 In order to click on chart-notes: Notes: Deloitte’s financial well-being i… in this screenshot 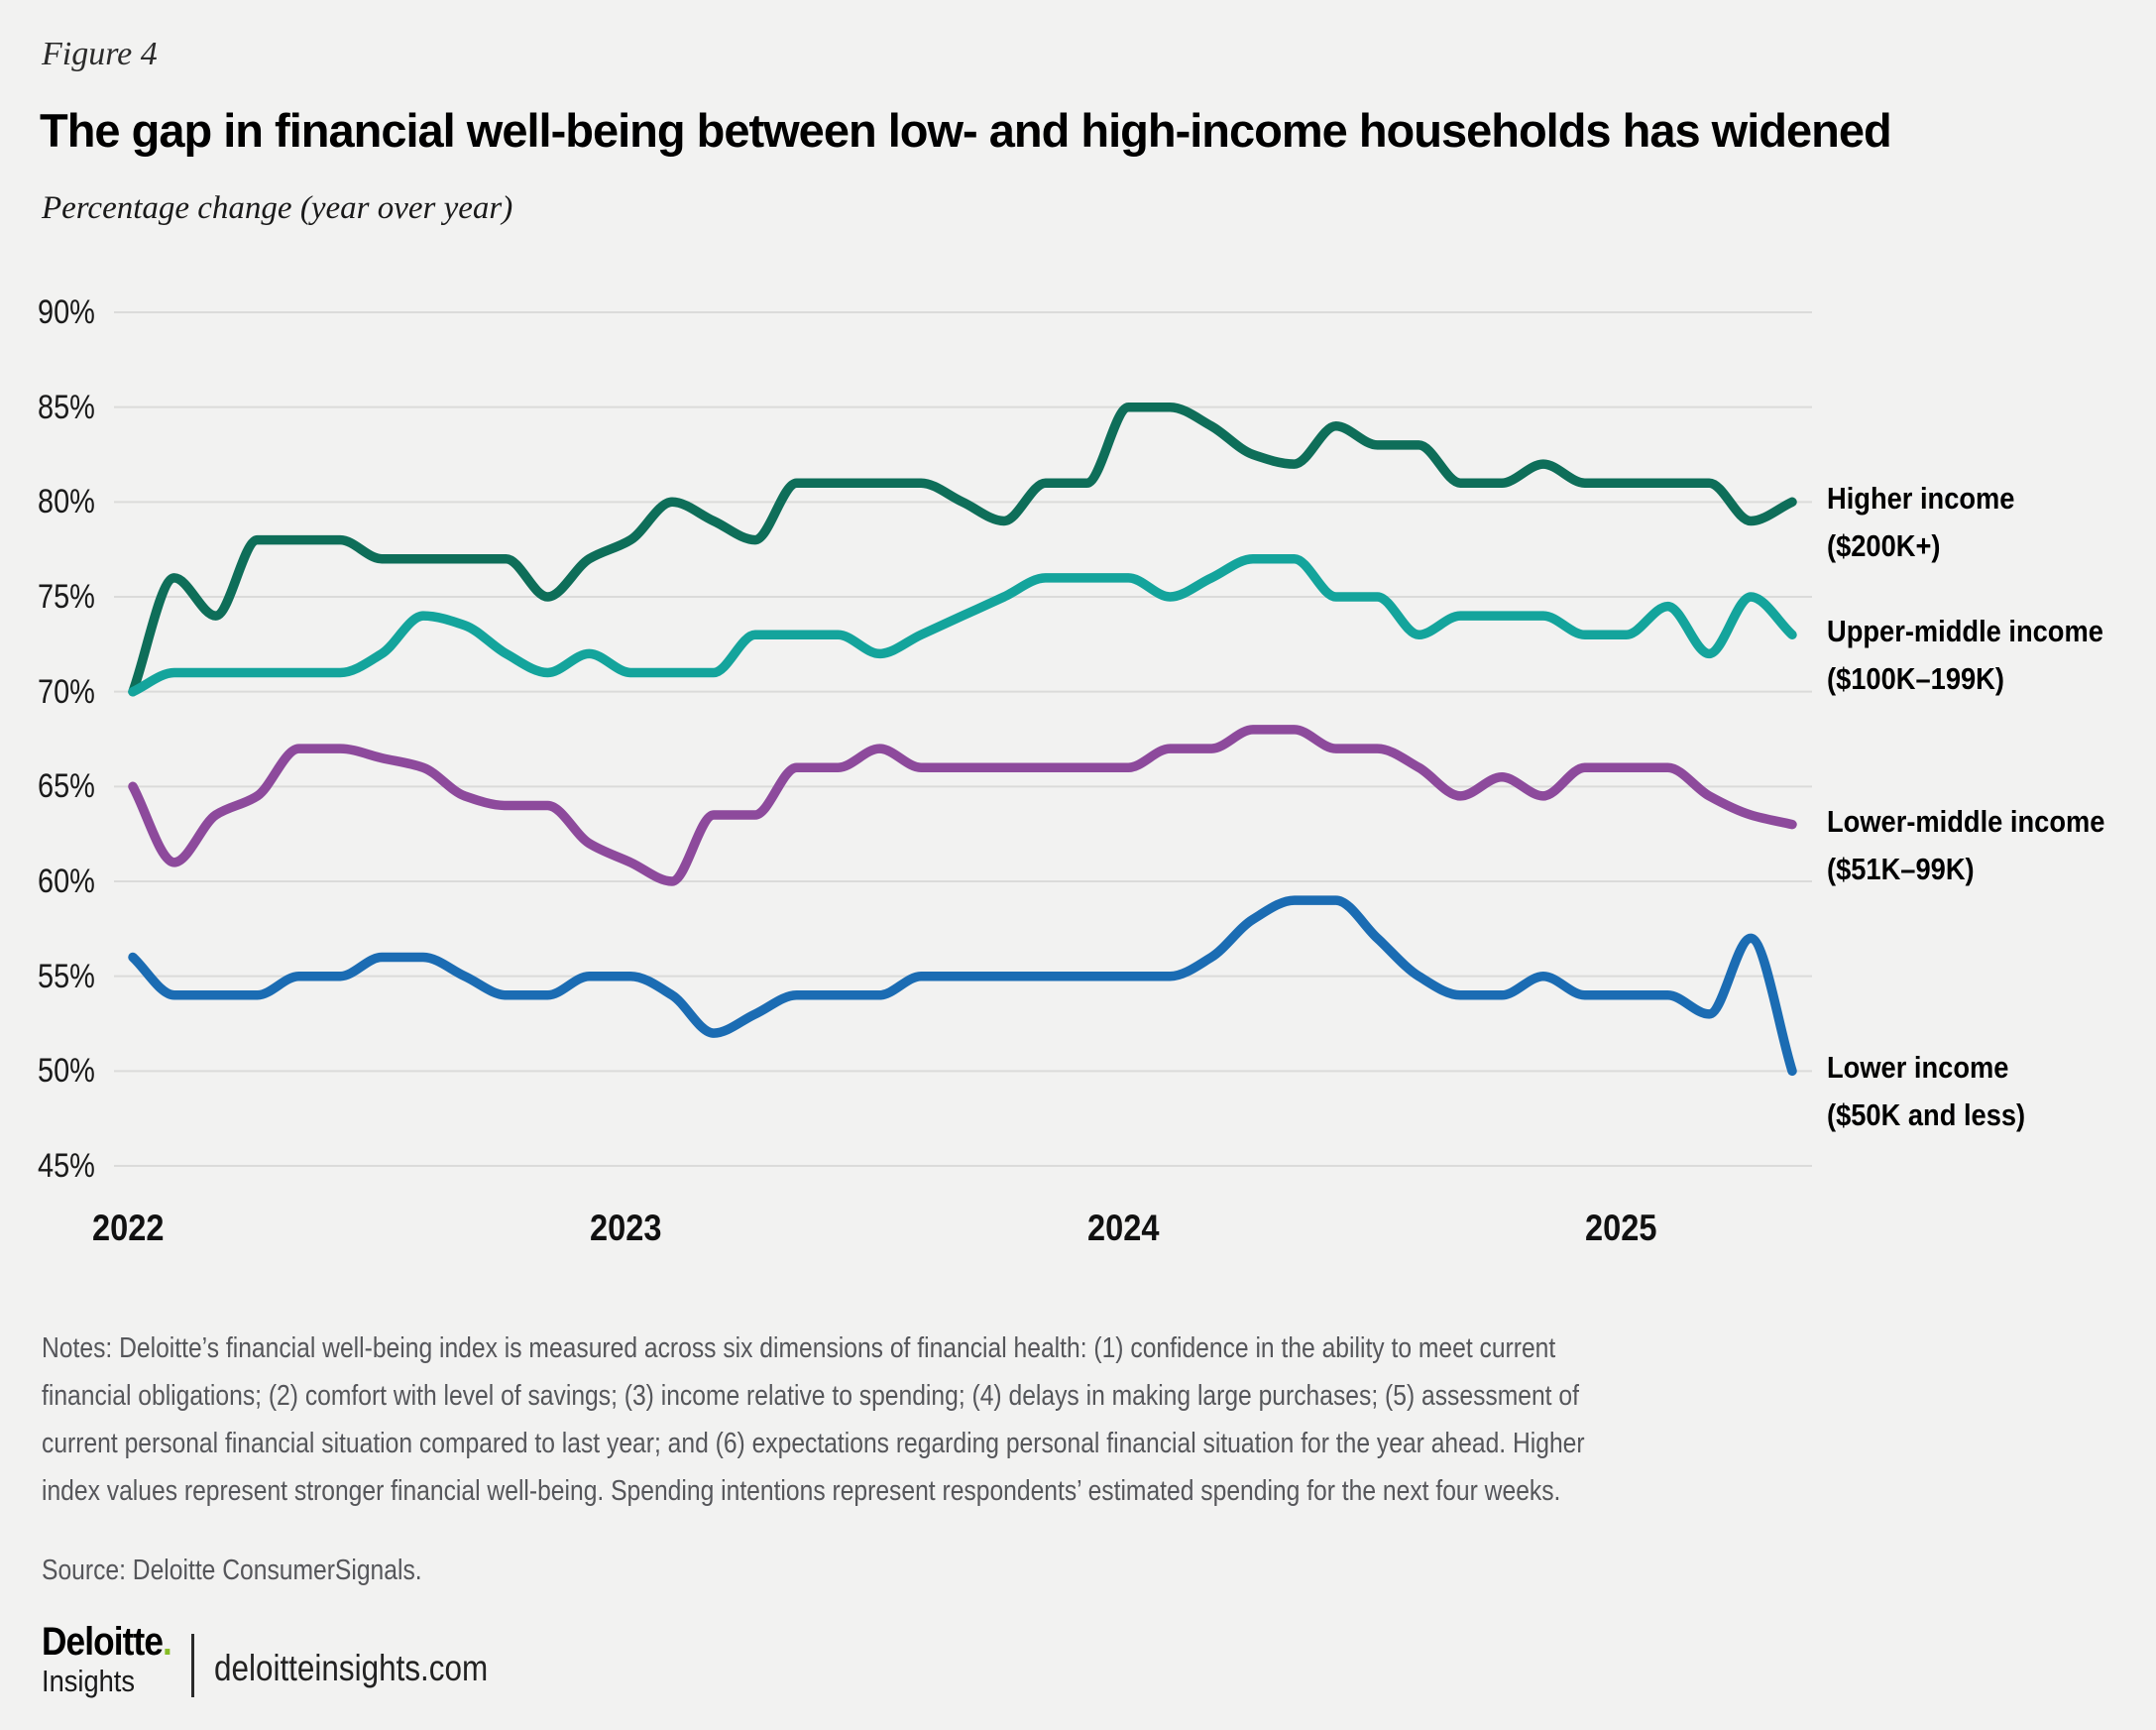, I will do `click(949, 1420)`.